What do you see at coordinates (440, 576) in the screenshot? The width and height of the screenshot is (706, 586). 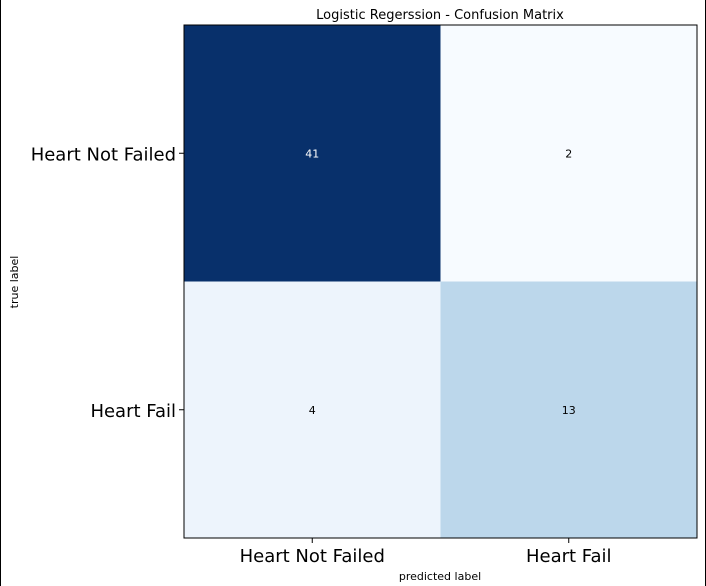 I see `x-axis-label: predicted label` at bounding box center [440, 576].